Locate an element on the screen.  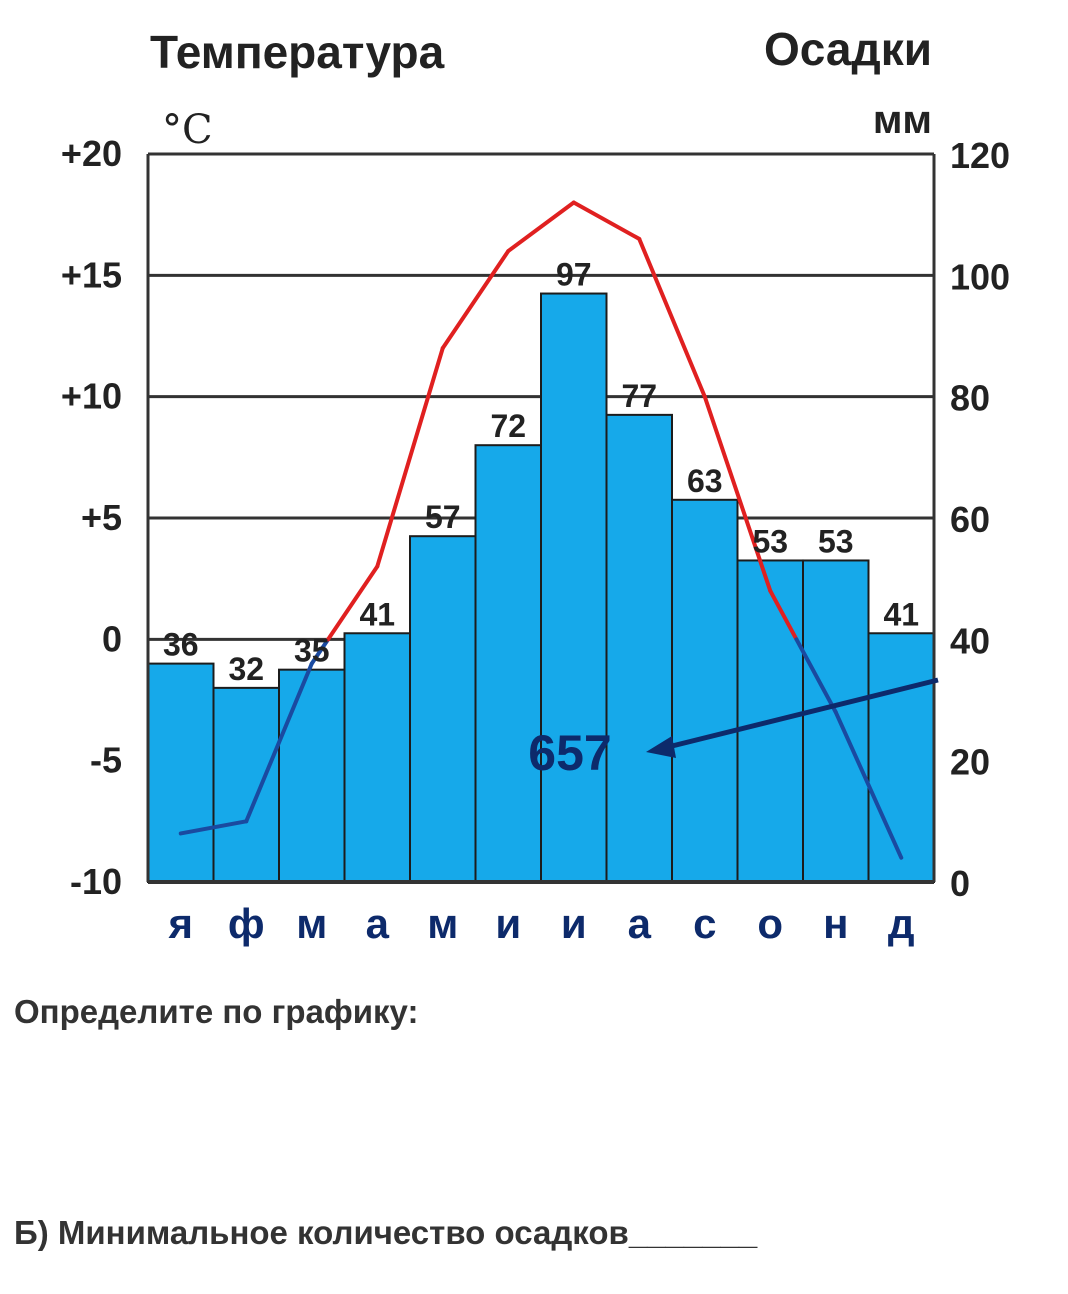
precipitation-tick-label: 20 is located at coordinates (970, 762).